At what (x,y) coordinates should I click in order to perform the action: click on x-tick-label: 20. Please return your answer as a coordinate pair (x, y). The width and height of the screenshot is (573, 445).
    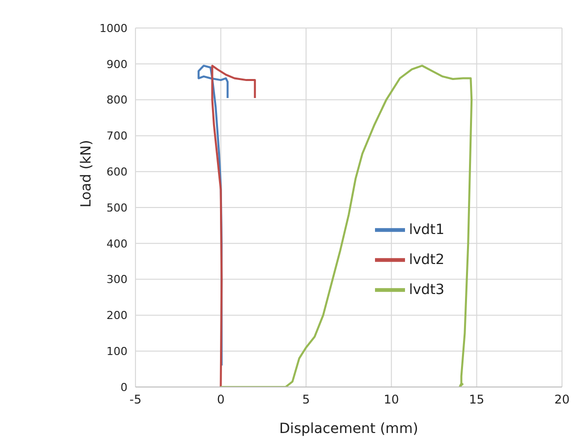
    Looking at the image, I should click on (562, 399).